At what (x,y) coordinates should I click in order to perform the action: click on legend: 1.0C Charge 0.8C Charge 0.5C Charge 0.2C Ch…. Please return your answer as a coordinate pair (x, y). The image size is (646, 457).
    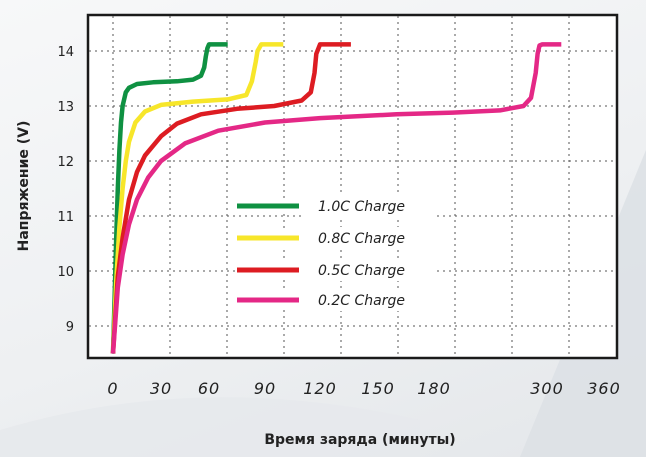
    Looking at the image, I should click on (335, 253).